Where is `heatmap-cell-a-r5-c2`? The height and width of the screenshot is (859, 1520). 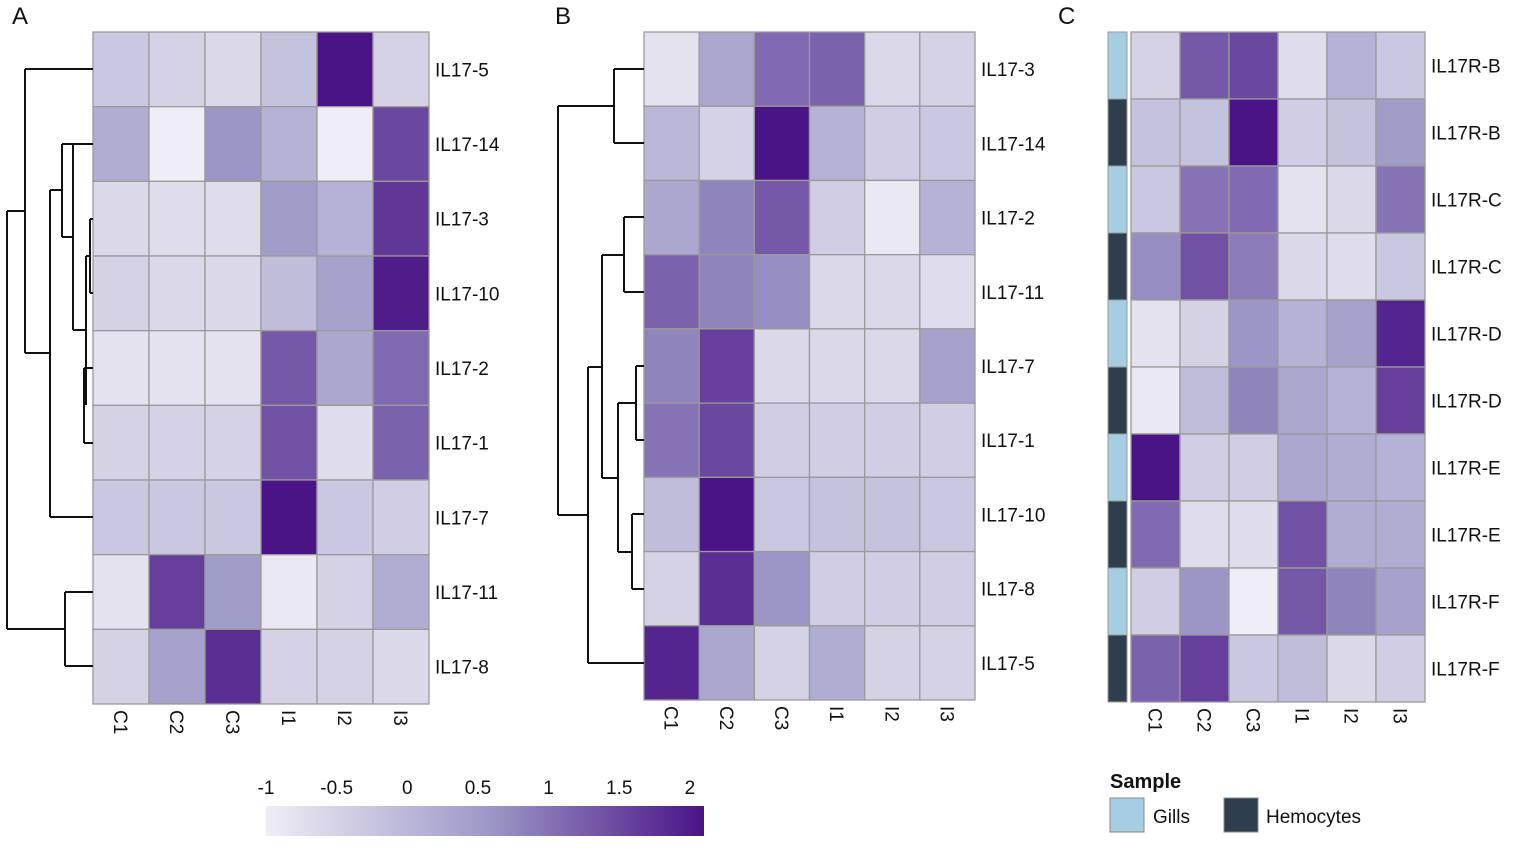 heatmap-cell-a-r5-c2 is located at coordinates (233, 442).